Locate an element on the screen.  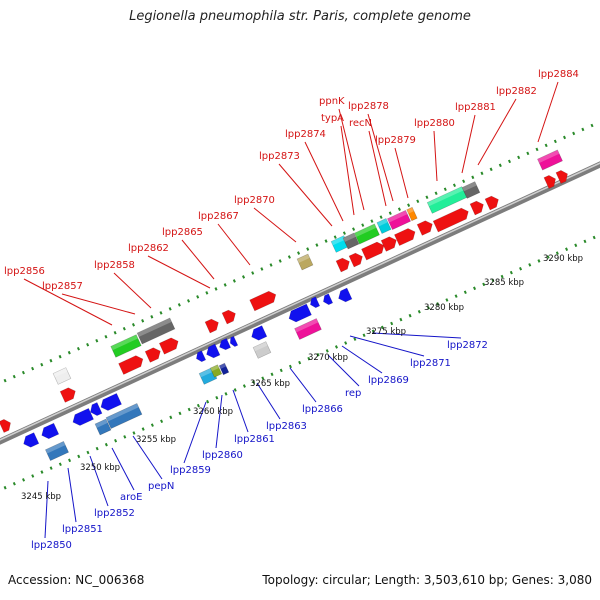
gene-lpp2860c is located at coordinates (224, 369).